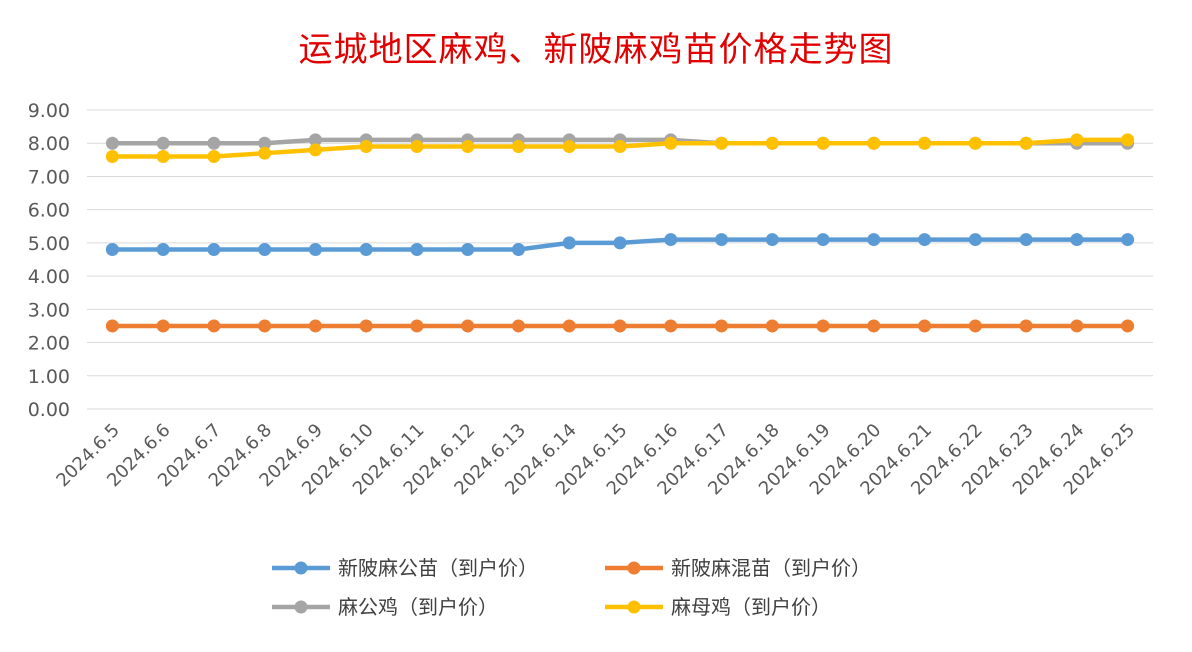 The height and width of the screenshot is (652, 1192). I want to click on legend-item: 麻公鸡（到户价）, so click(385, 607).